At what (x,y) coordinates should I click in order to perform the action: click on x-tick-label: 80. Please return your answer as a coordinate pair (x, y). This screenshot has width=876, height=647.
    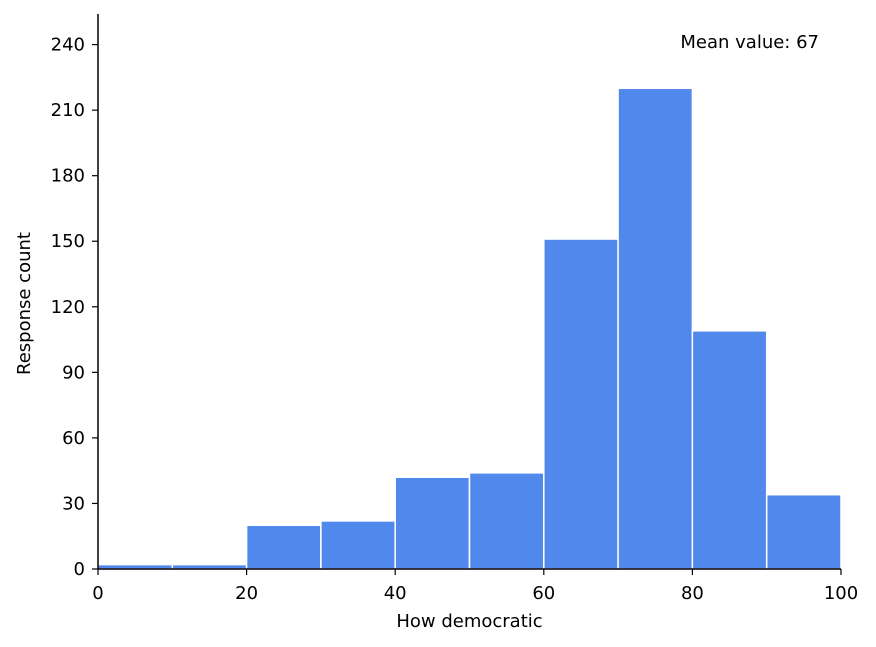
    Looking at the image, I should click on (692, 593).